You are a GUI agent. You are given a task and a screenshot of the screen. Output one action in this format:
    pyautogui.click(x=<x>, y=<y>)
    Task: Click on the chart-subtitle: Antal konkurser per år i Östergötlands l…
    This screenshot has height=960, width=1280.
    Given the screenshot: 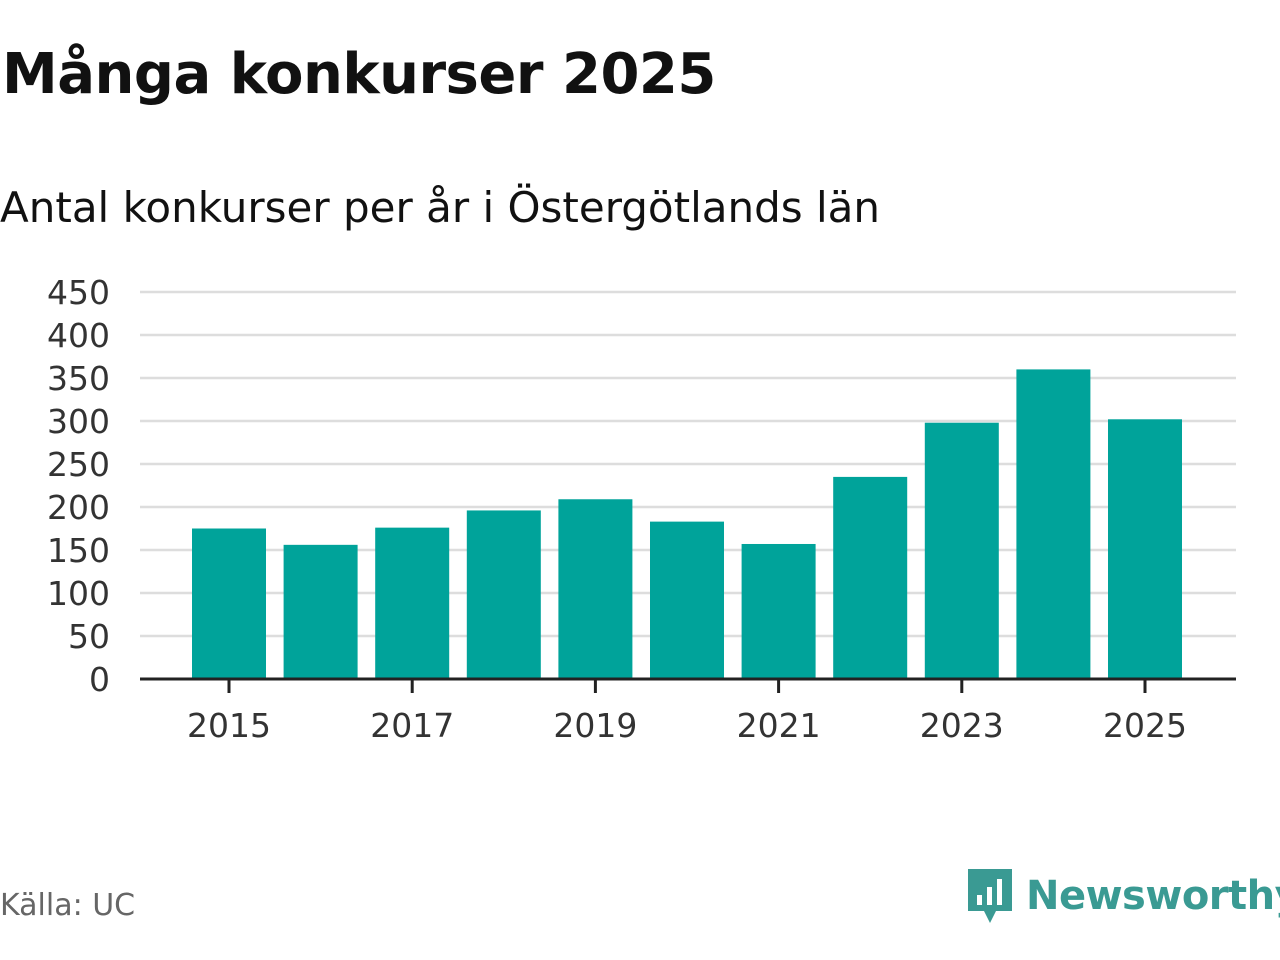 What is the action you would take?
    pyautogui.click(x=440, y=207)
    